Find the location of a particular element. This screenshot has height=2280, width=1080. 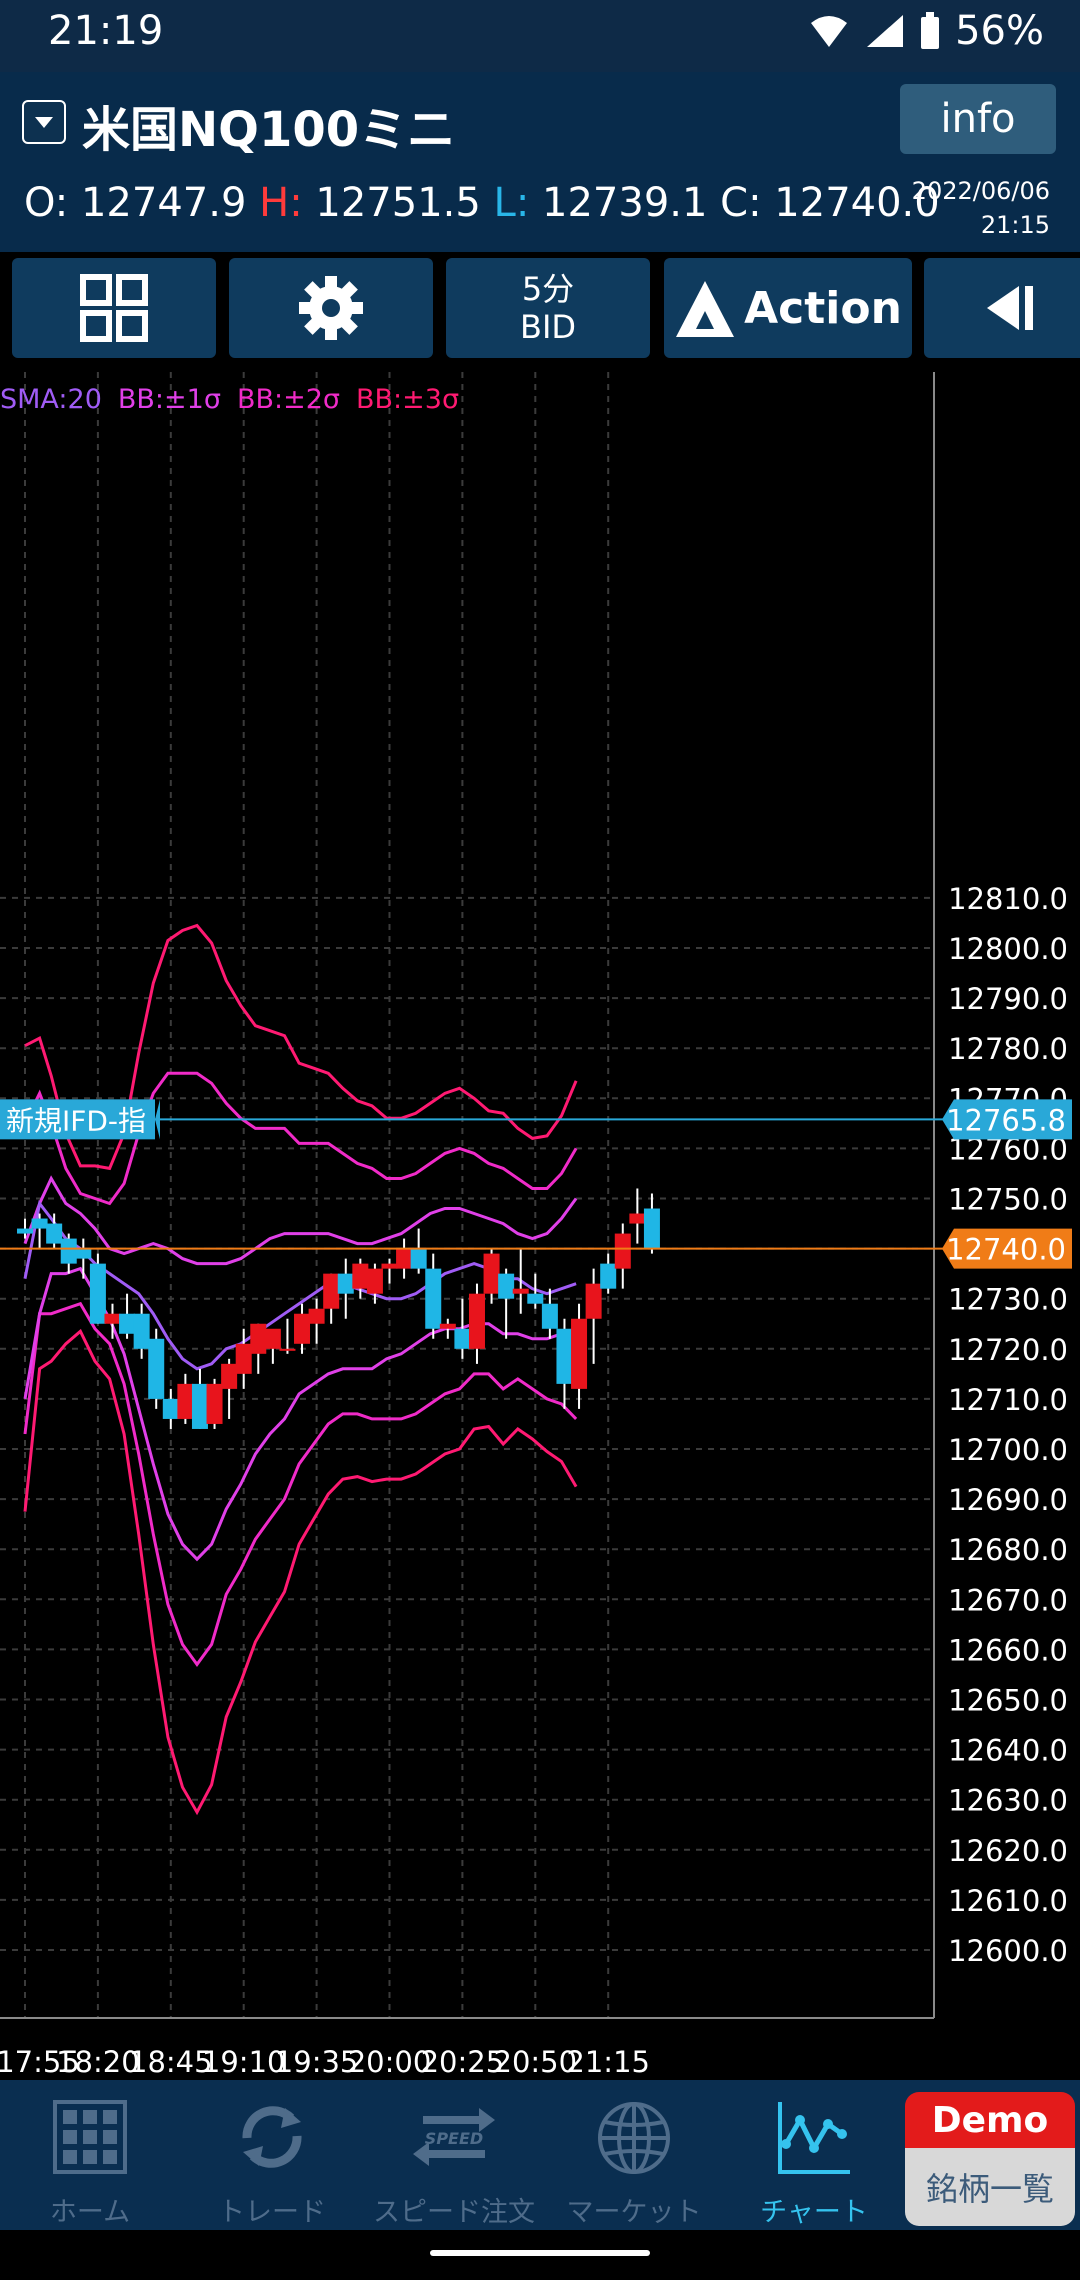

nav-chart: チャート is located at coordinates (814, 2165).